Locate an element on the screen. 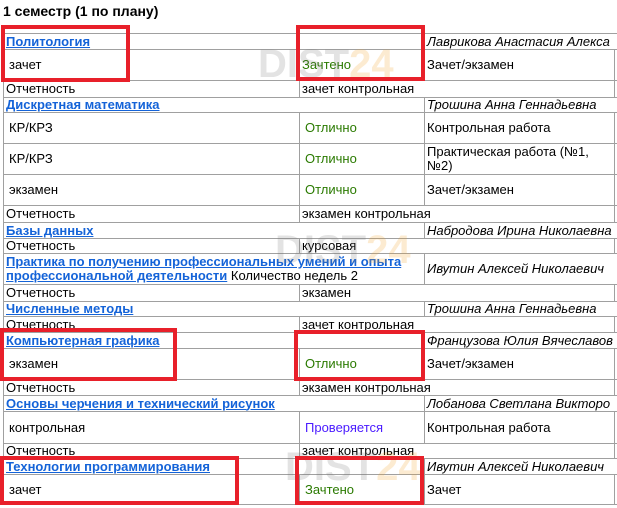  weeks-count: Количество недель 2 is located at coordinates (294, 275).